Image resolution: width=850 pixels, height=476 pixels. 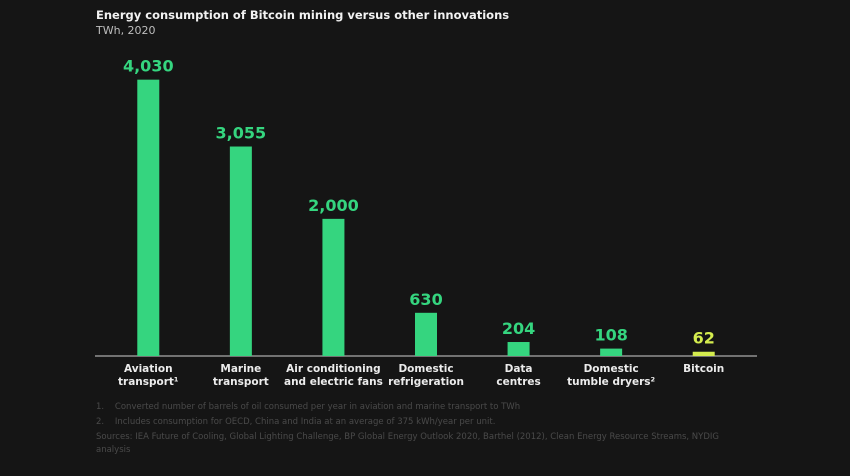 I want to click on x-tick-label: Domestic refrigeration, so click(x=426, y=375).